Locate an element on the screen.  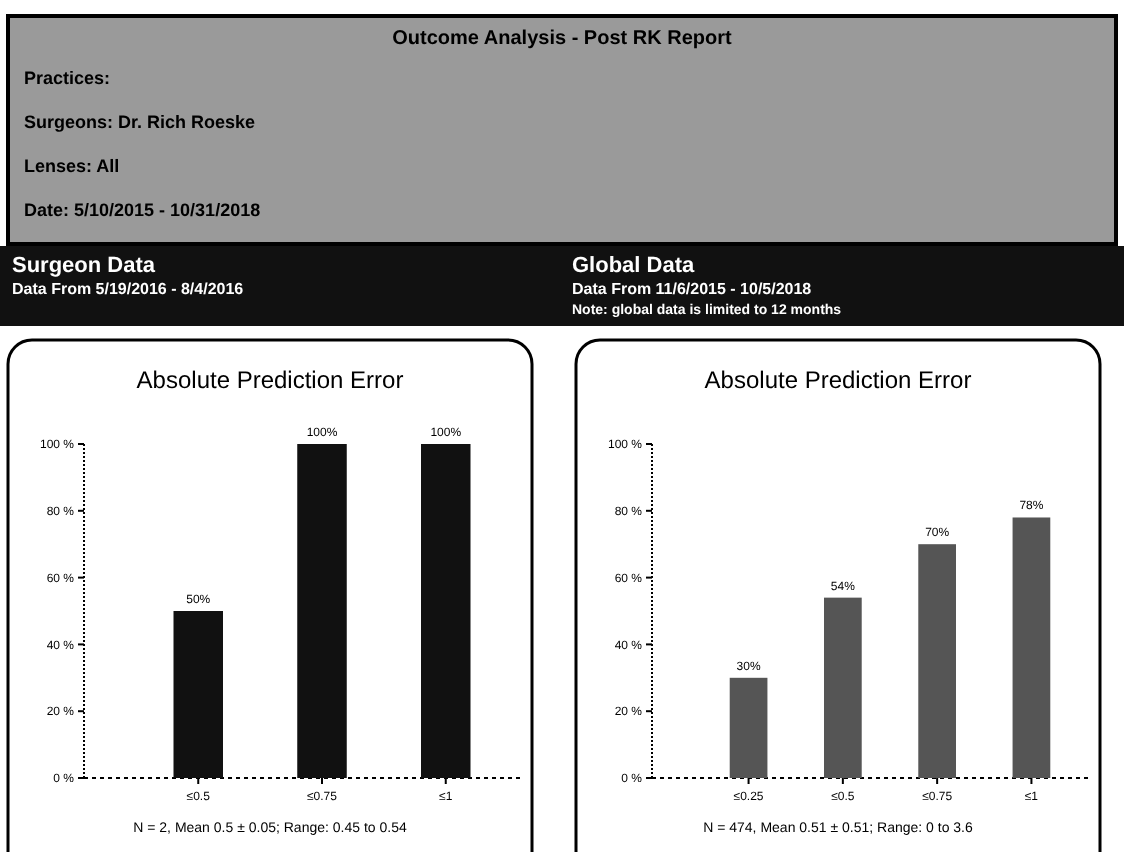
text: Lenses: All is located at coordinates (72, 166).